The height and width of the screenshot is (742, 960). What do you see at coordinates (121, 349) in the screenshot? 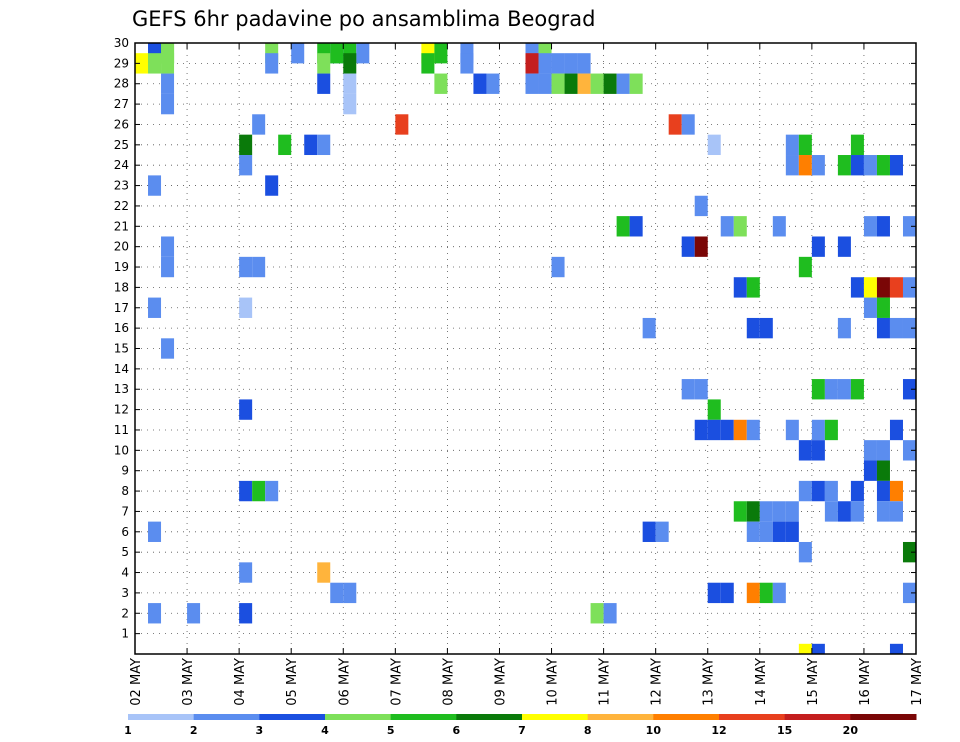
I see `y-tick-label: 15` at bounding box center [121, 349].